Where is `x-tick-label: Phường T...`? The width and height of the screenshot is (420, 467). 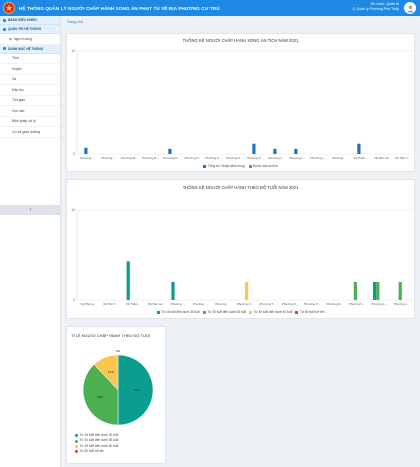
x-tick-label: Phường T... is located at coordinates (268, 304).